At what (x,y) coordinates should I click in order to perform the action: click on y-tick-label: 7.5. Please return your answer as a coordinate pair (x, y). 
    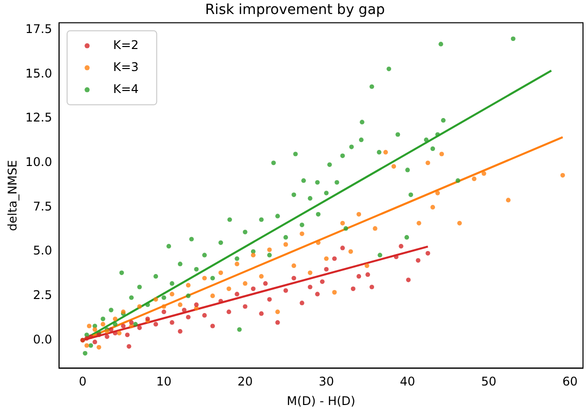
    Looking at the image, I should click on (42, 206).